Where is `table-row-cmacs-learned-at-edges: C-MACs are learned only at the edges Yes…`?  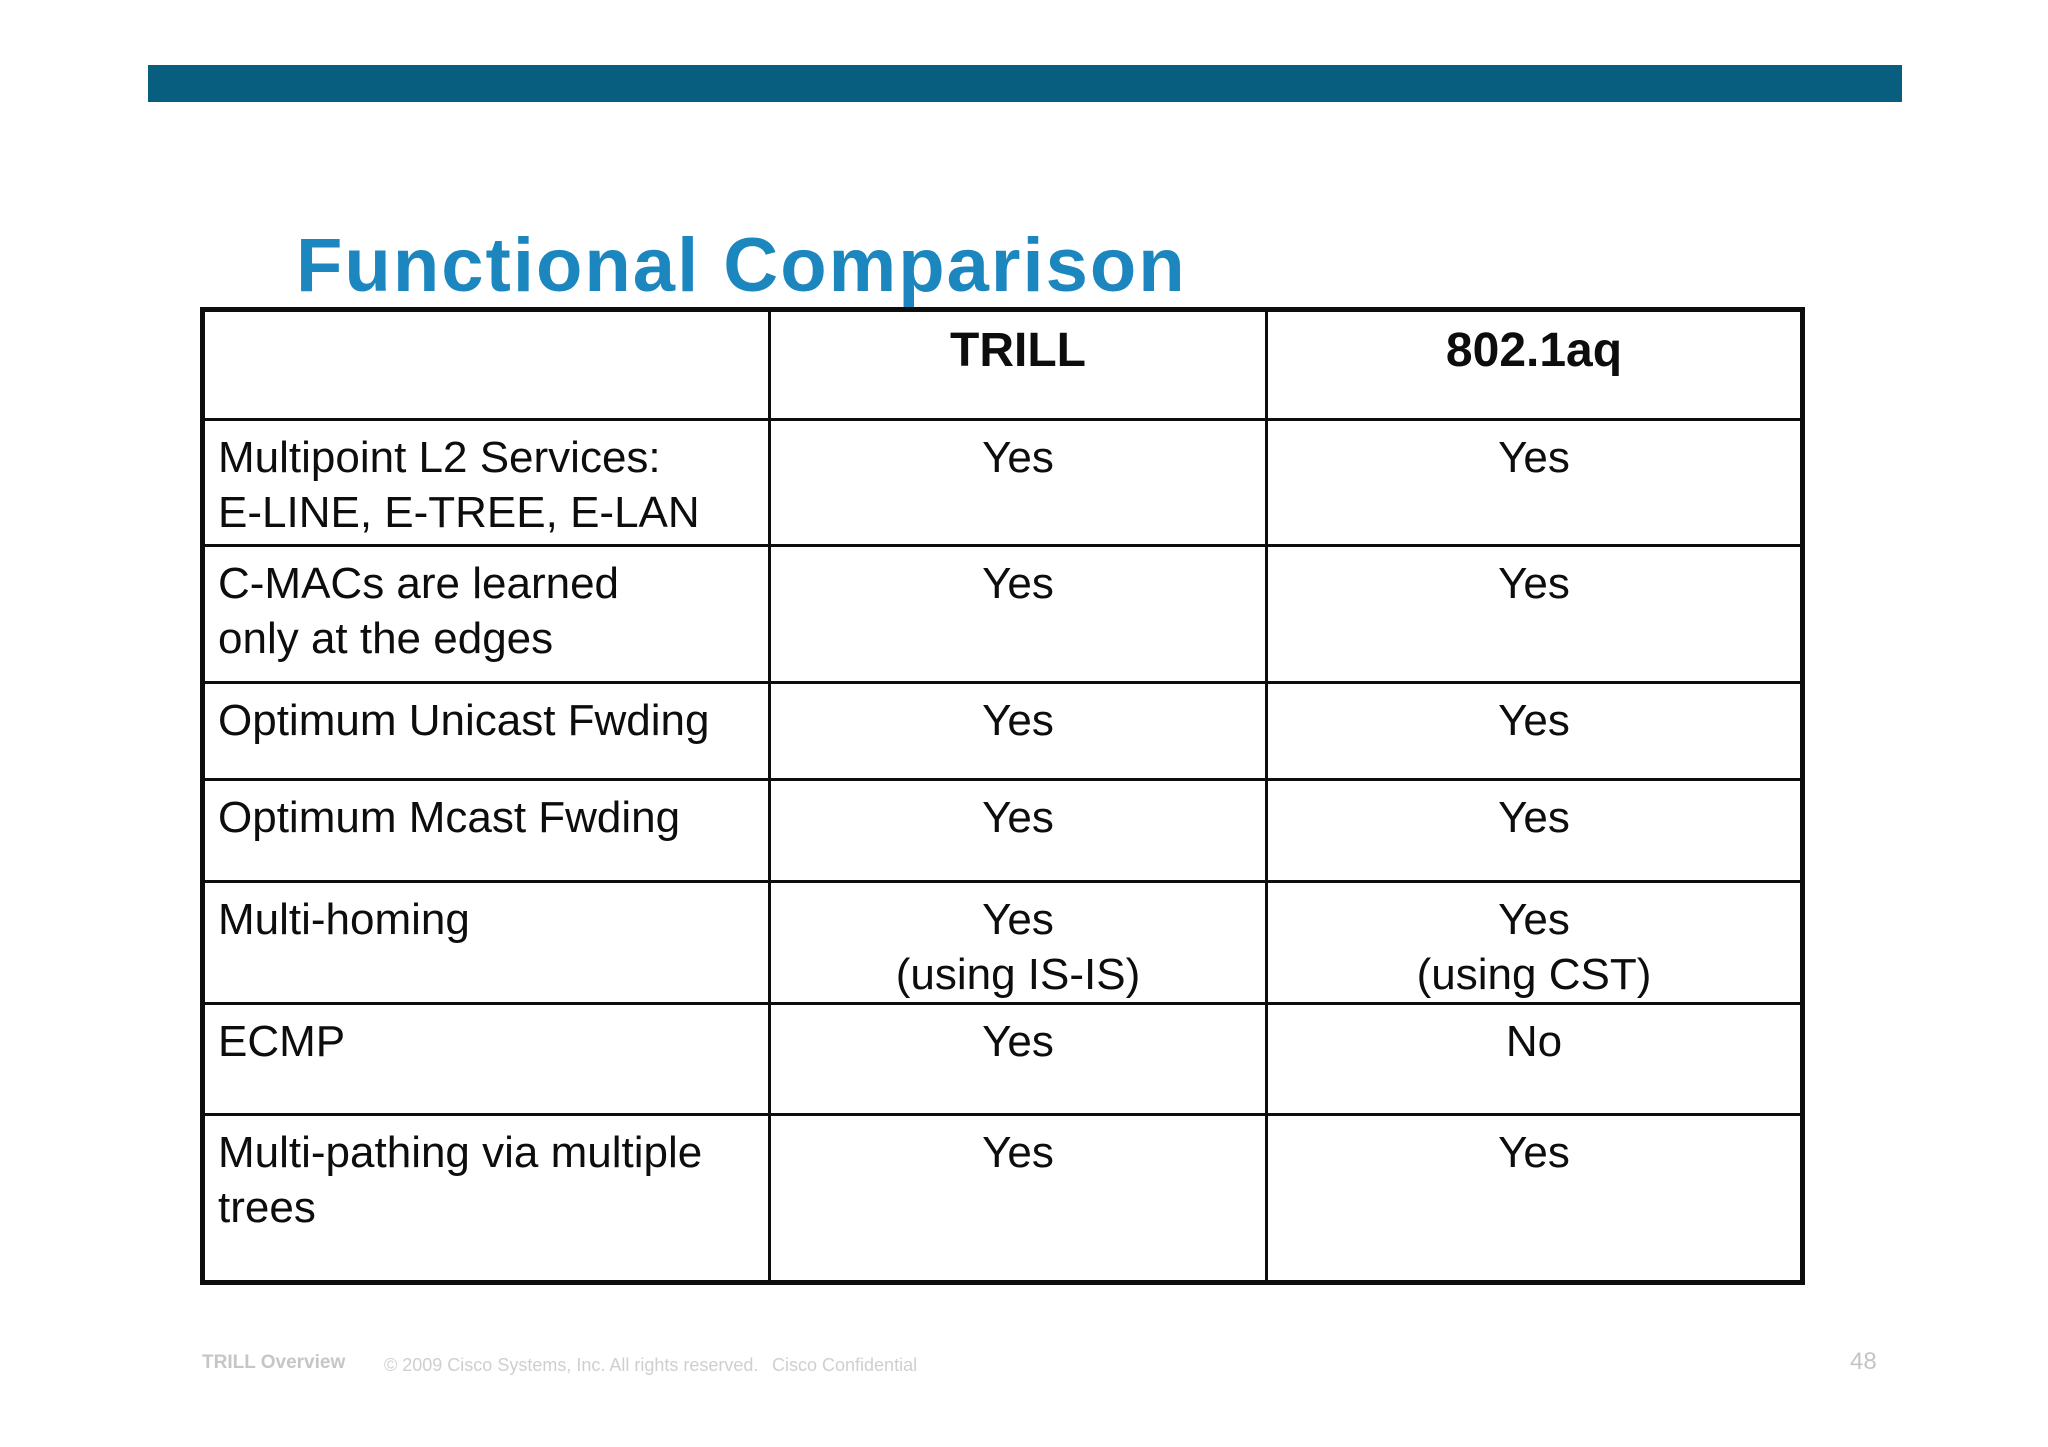 table-row-cmacs-learned-at-edges: C-MACs are learned only at the edges Yes… is located at coordinates (1002, 614).